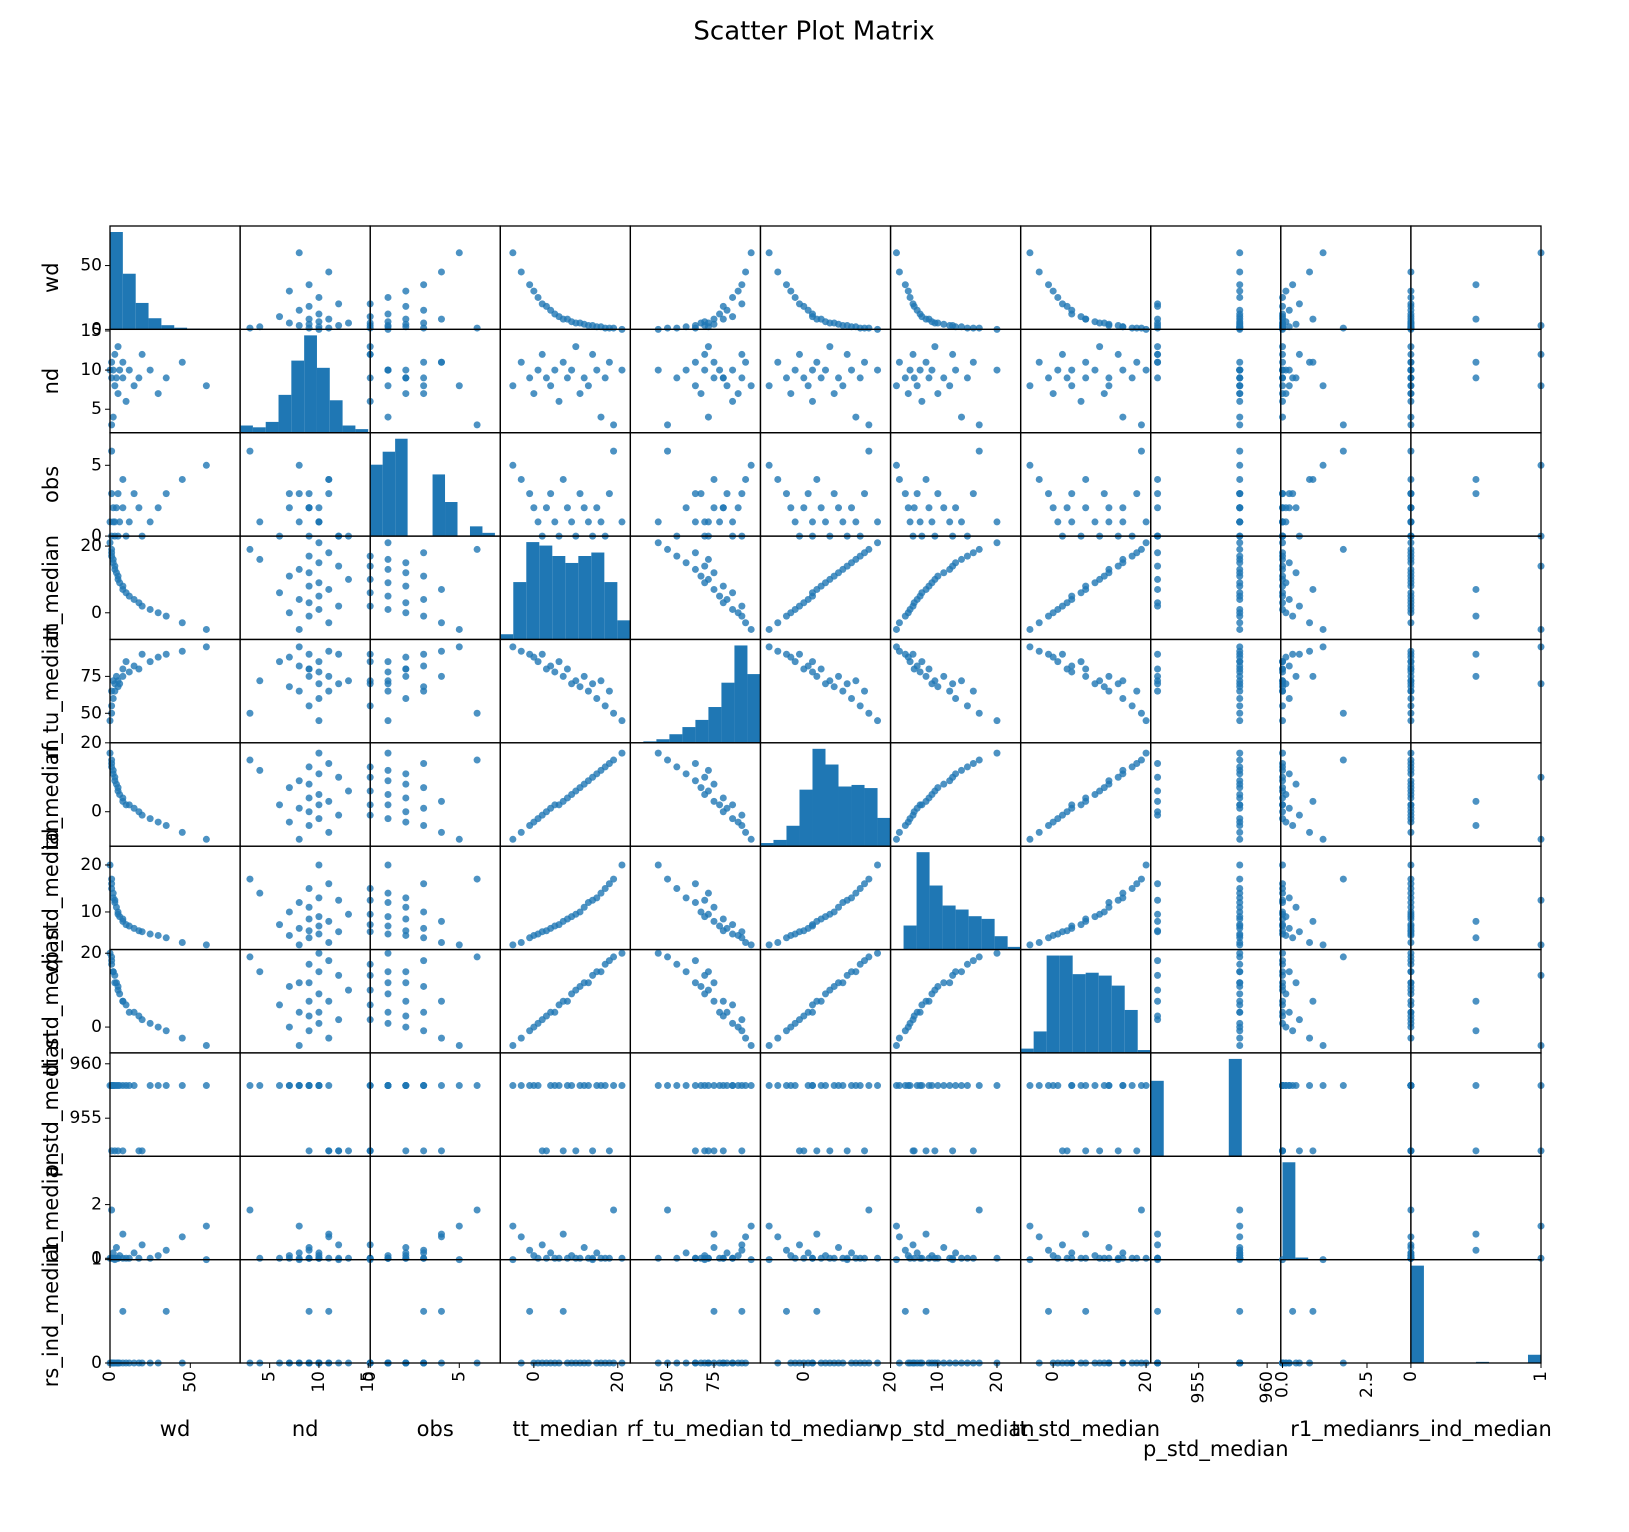 Image resolution: width=1629 pixels, height=1532 pixels. I want to click on y-axis-label: nd, so click(51, 381).